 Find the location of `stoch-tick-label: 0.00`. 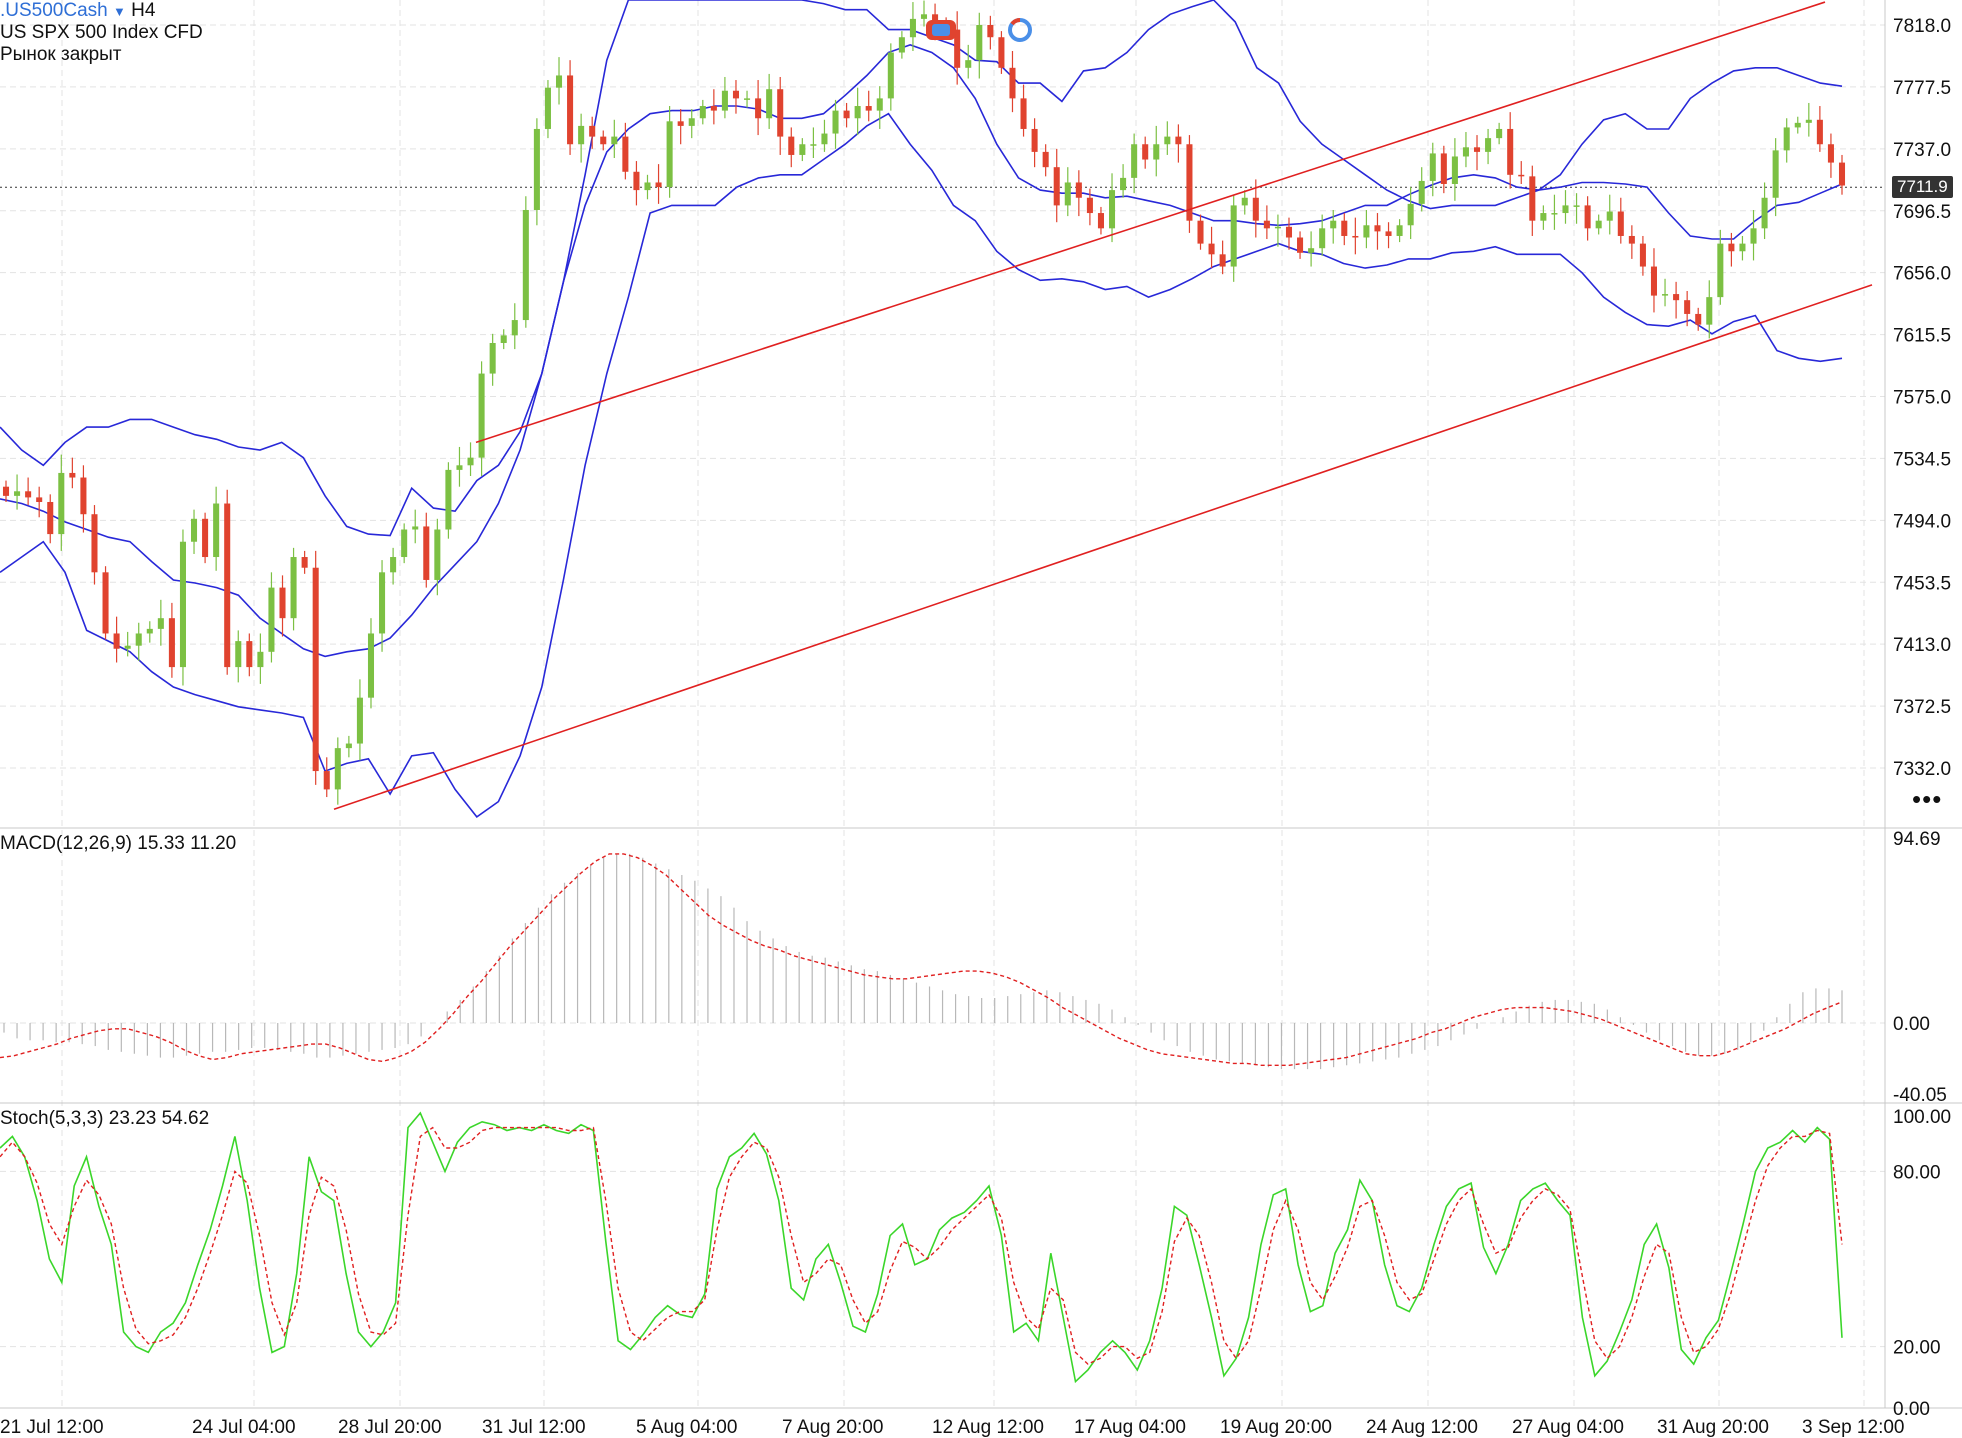

stoch-tick-label: 0.00 is located at coordinates (1911, 1409).